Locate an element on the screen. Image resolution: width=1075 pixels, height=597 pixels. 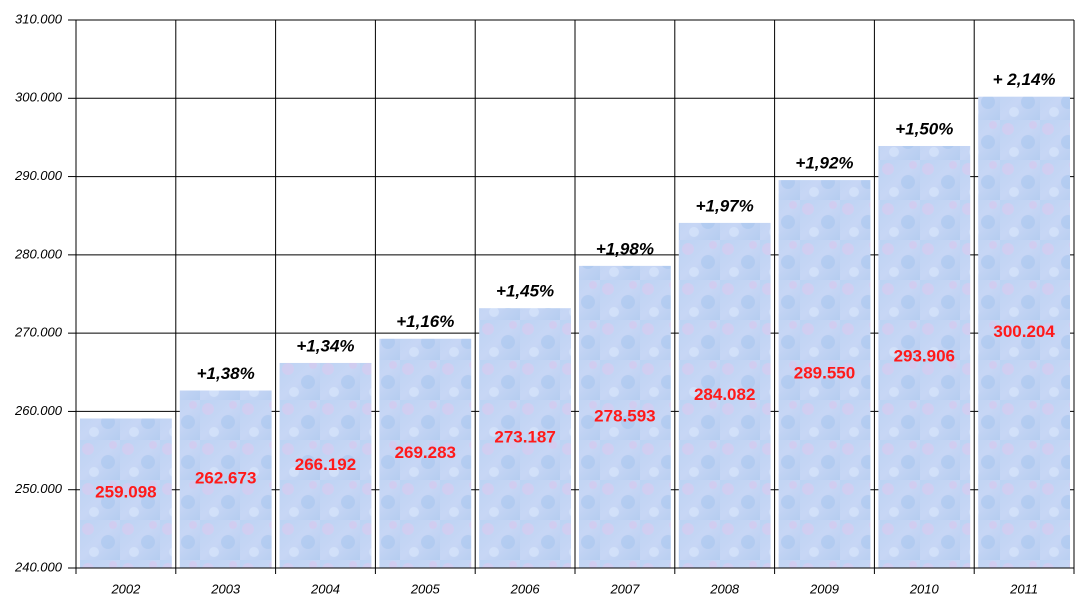
value-label: 284.082 is located at coordinates (724, 394).